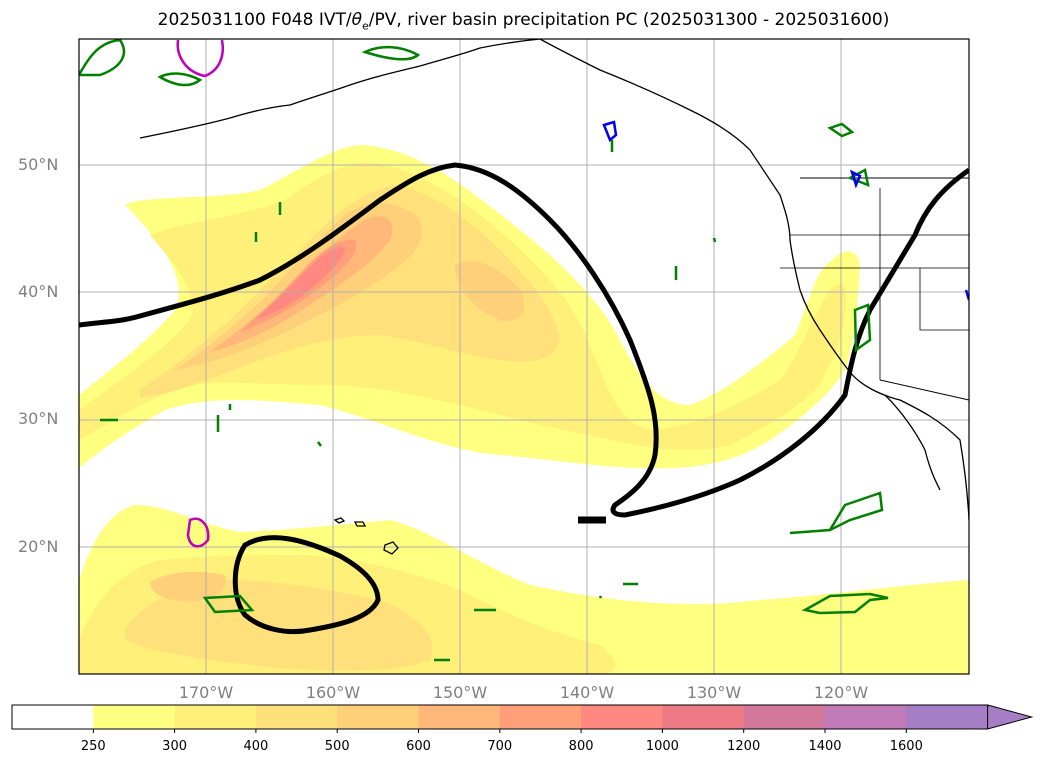 The height and width of the screenshot is (767, 1047). Describe the element at coordinates (912, 442) in the screenshot. I see `coastline-baja` at that location.